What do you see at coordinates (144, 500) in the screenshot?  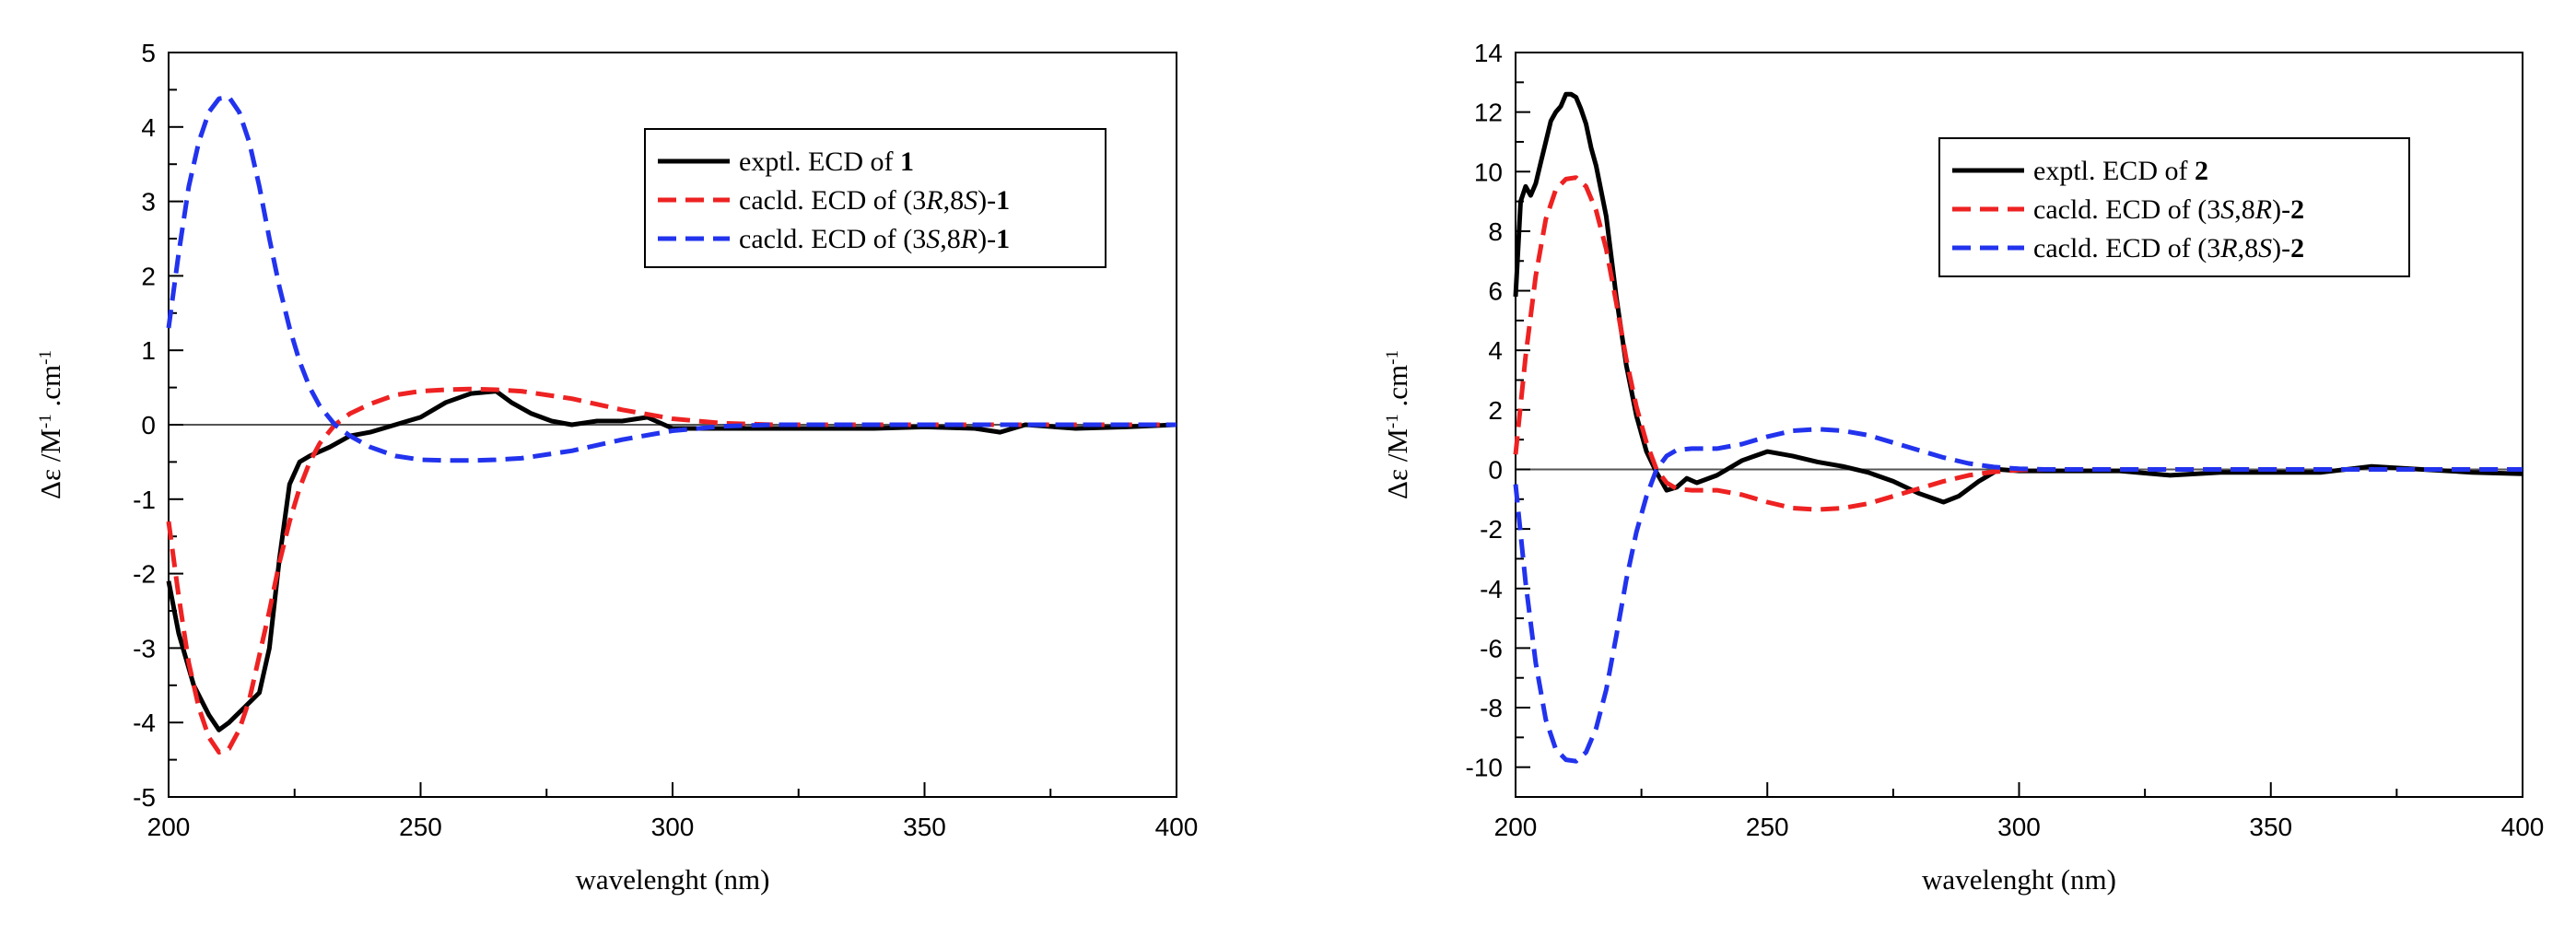 I see `y-tick-label: -1` at bounding box center [144, 500].